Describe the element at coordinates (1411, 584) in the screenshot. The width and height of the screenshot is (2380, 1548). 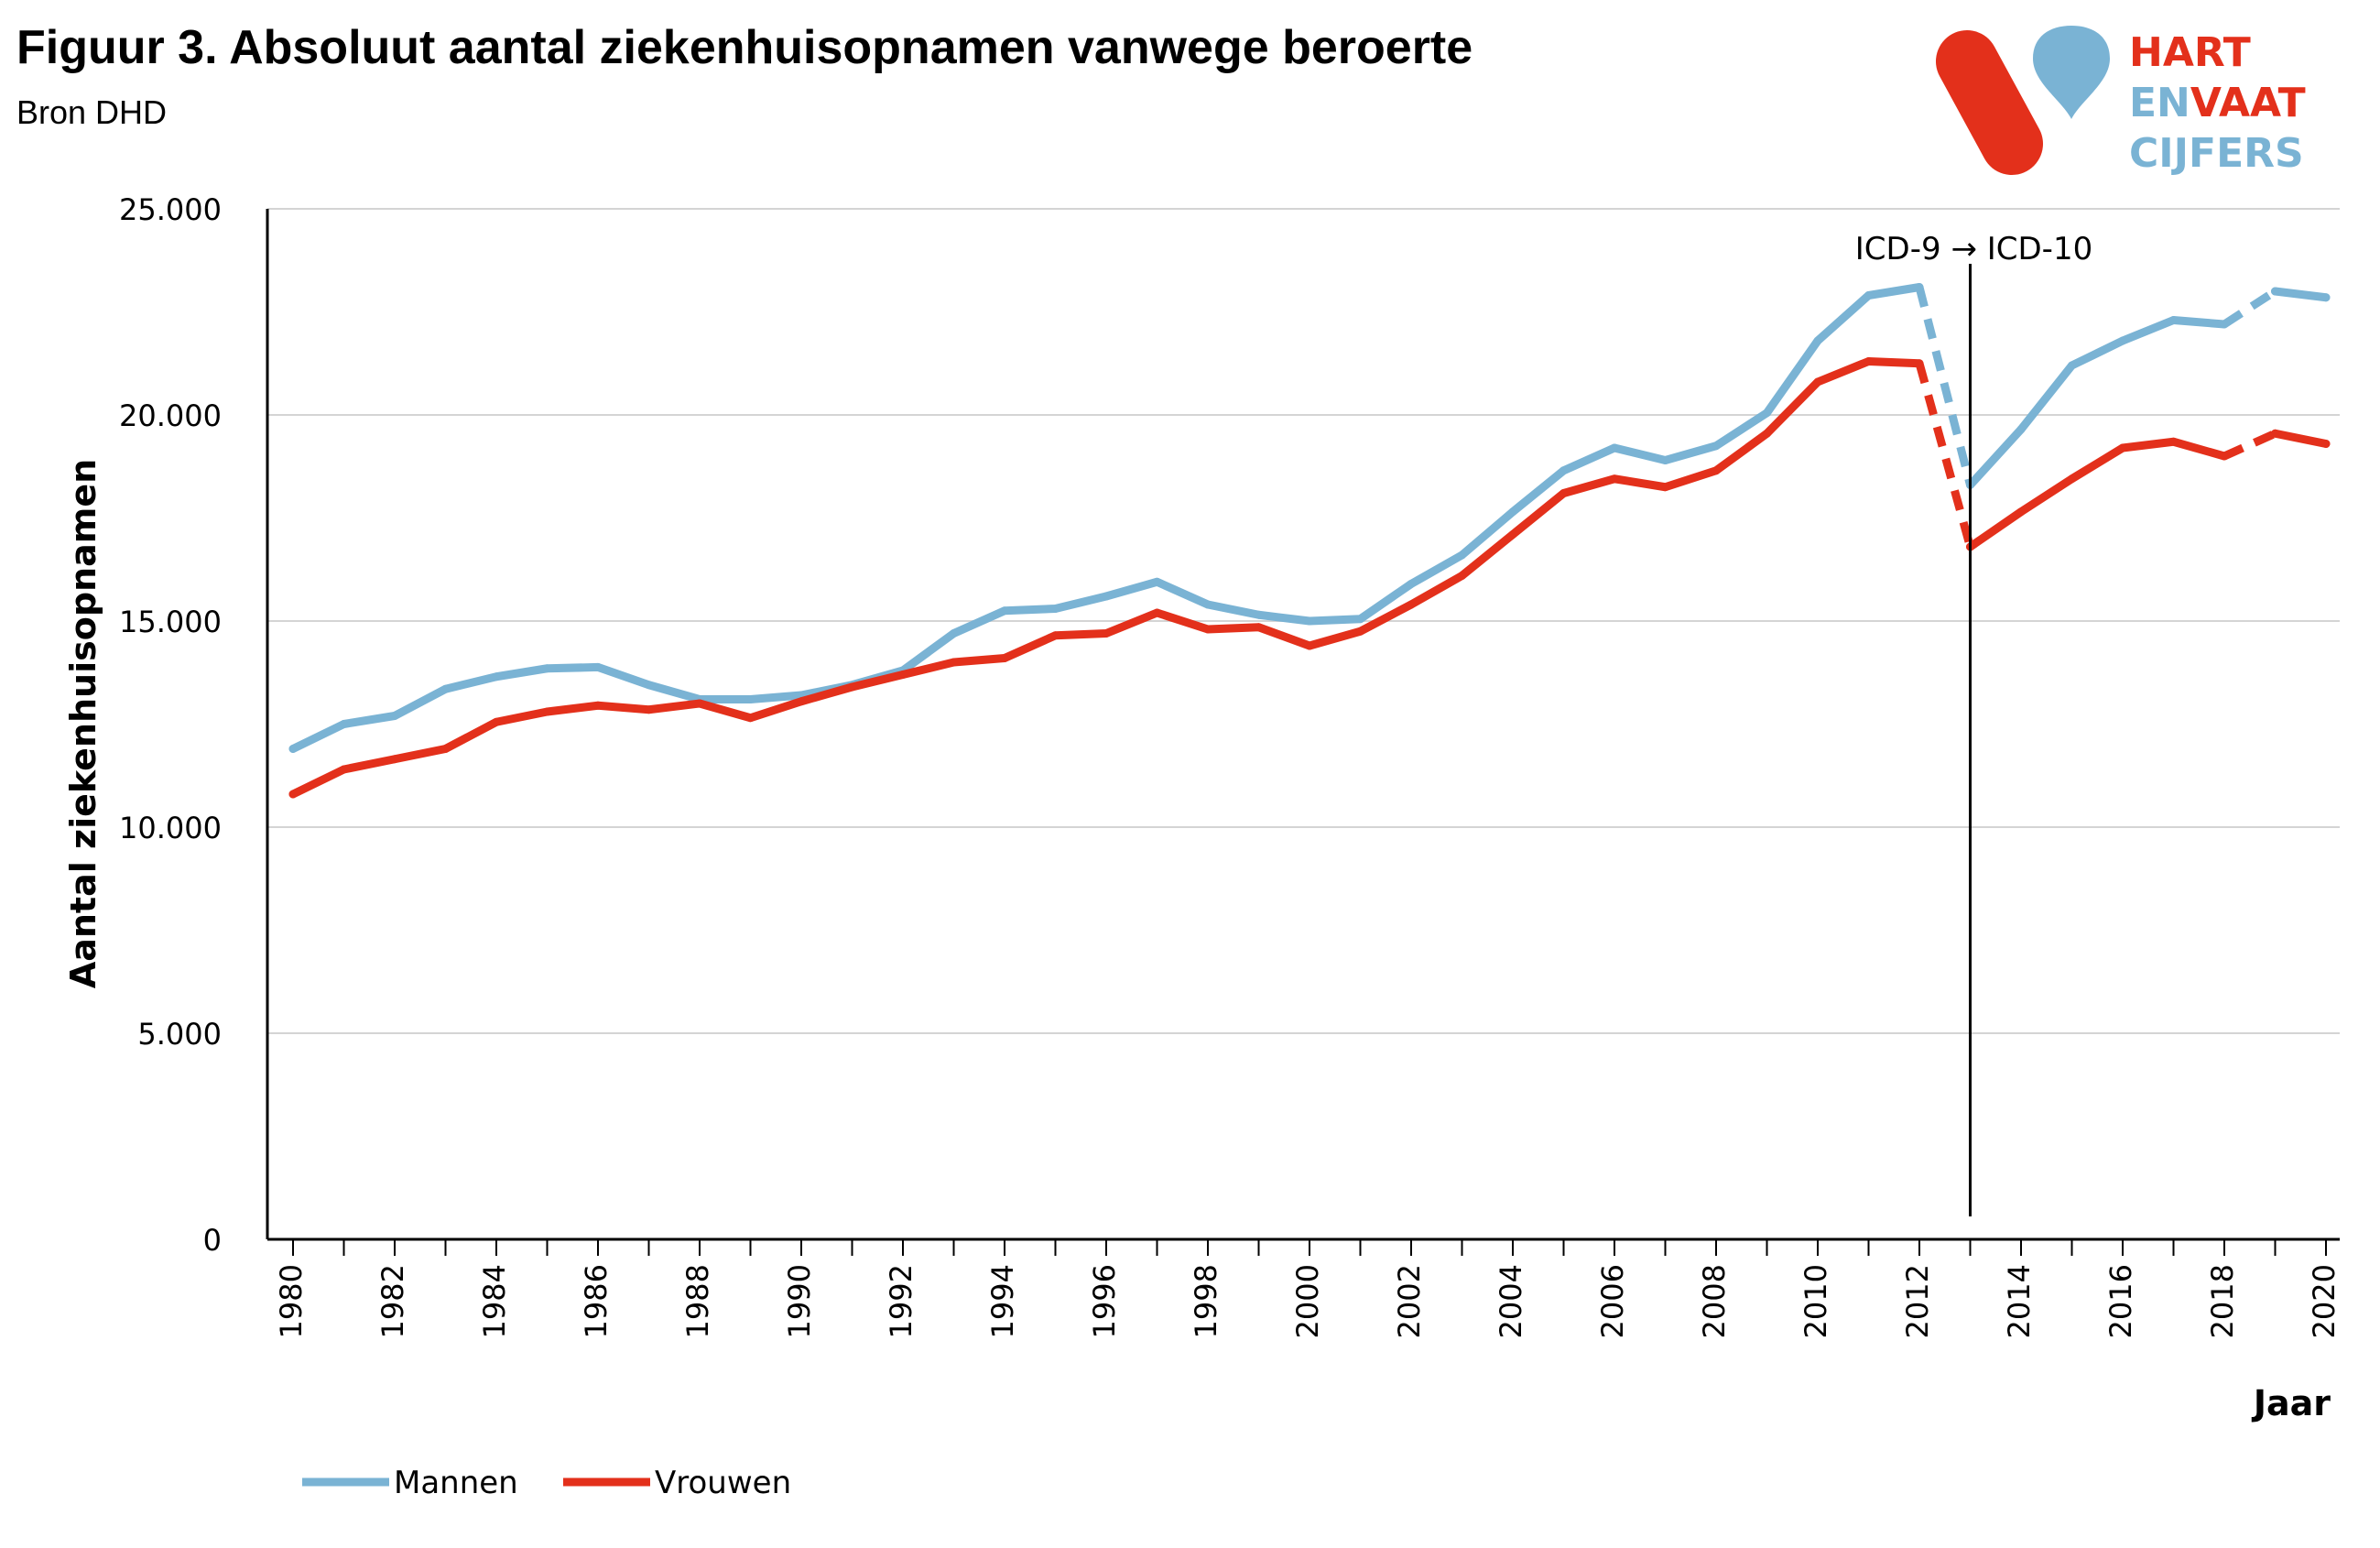
I see `data-point-mannen-2002` at that location.